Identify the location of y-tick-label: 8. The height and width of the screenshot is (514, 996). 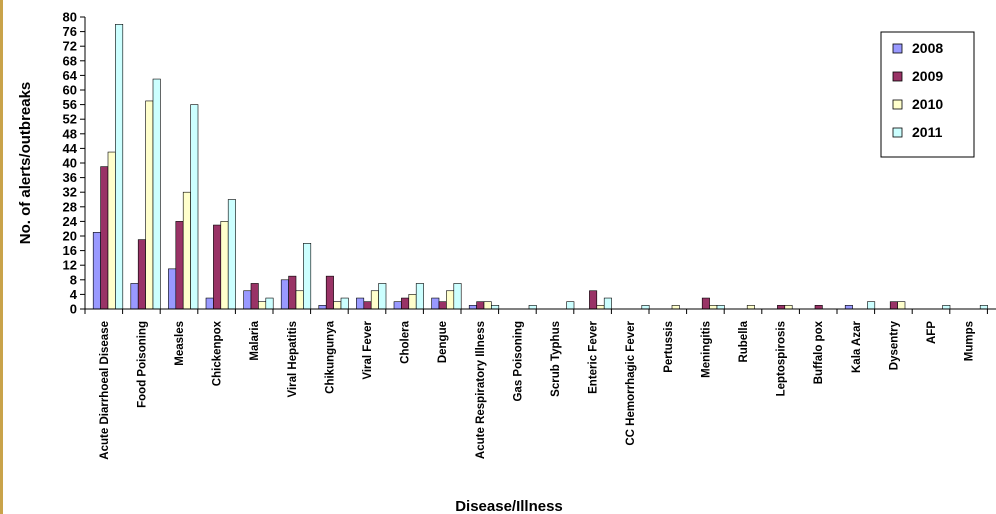
(73, 279).